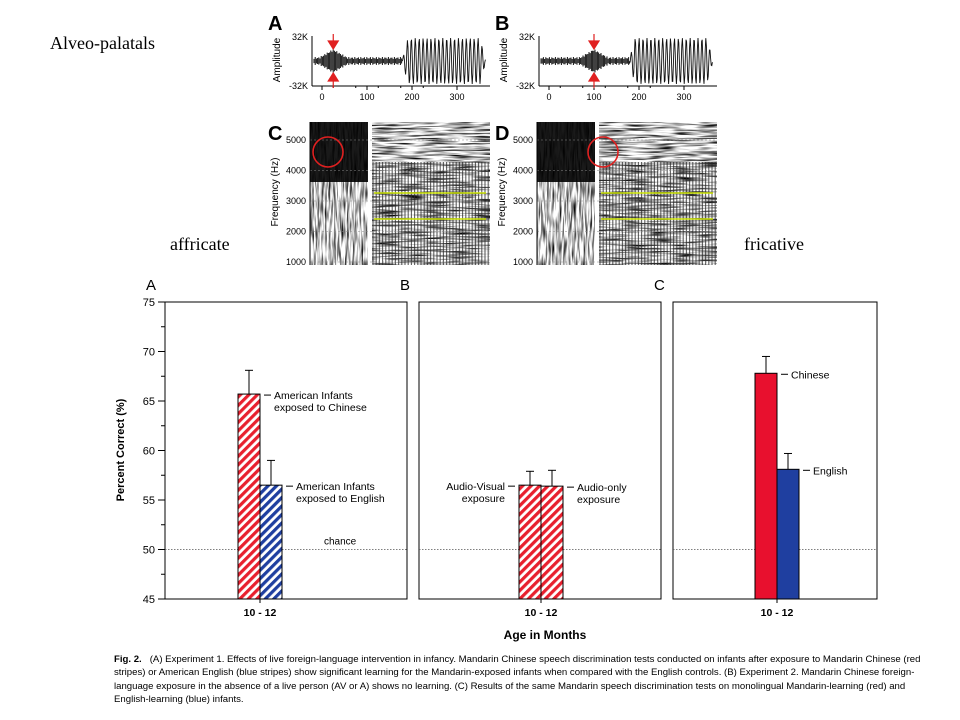 The height and width of the screenshot is (720, 960). I want to click on y-tick-label: 50, so click(149, 551).